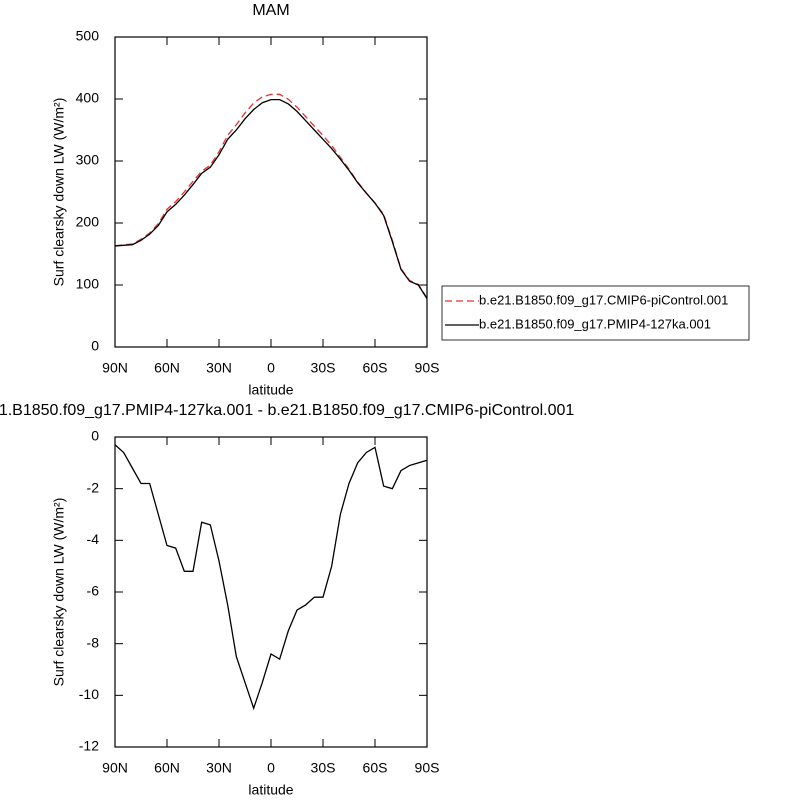 This screenshot has width=800, height=800. Describe the element at coordinates (270, 10) in the screenshot. I see `chart-title: MAM` at that location.